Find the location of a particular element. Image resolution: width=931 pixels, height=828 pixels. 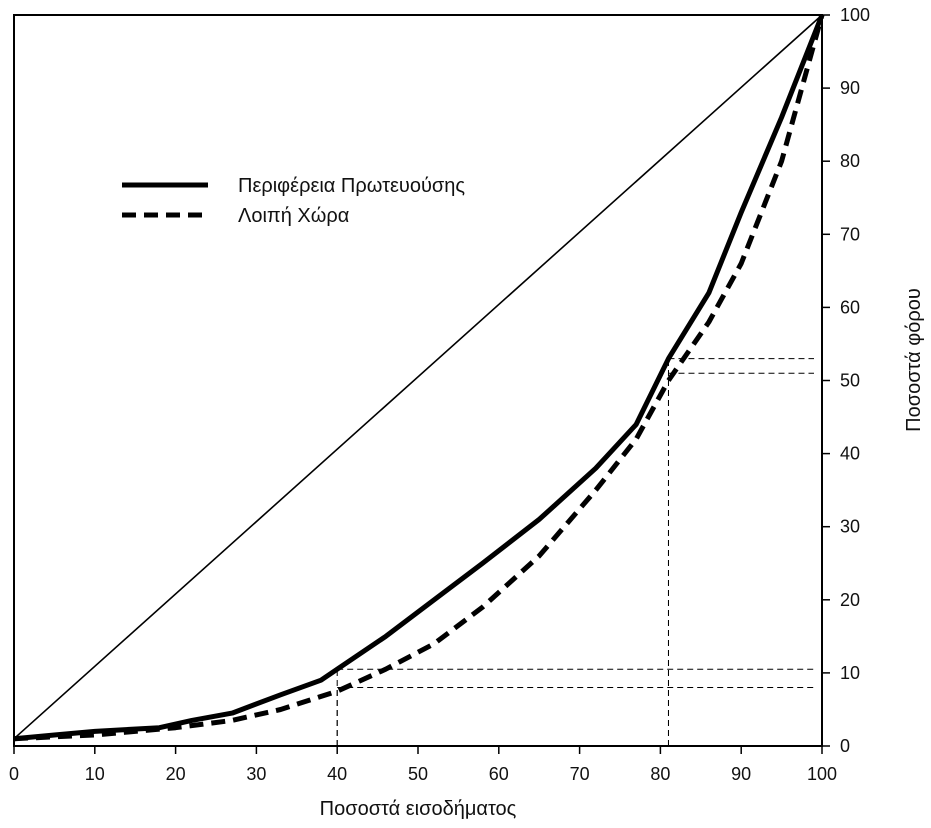

x-axis-ticks: 0 10 20 30 40 50 60 70 80 90 100 is located at coordinates (423, 765).